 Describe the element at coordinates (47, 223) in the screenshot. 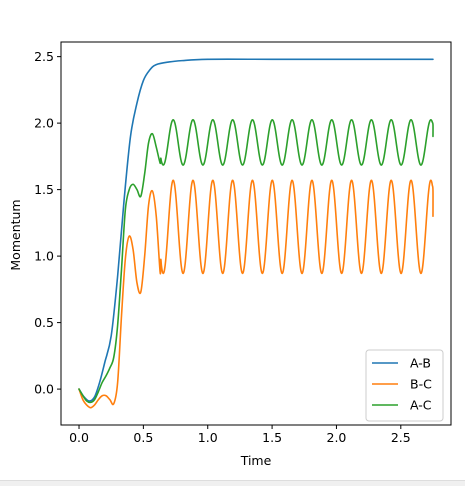

I see `y-axis: 0.0 0.5 1.0 1.5 2.0 2.5` at that location.